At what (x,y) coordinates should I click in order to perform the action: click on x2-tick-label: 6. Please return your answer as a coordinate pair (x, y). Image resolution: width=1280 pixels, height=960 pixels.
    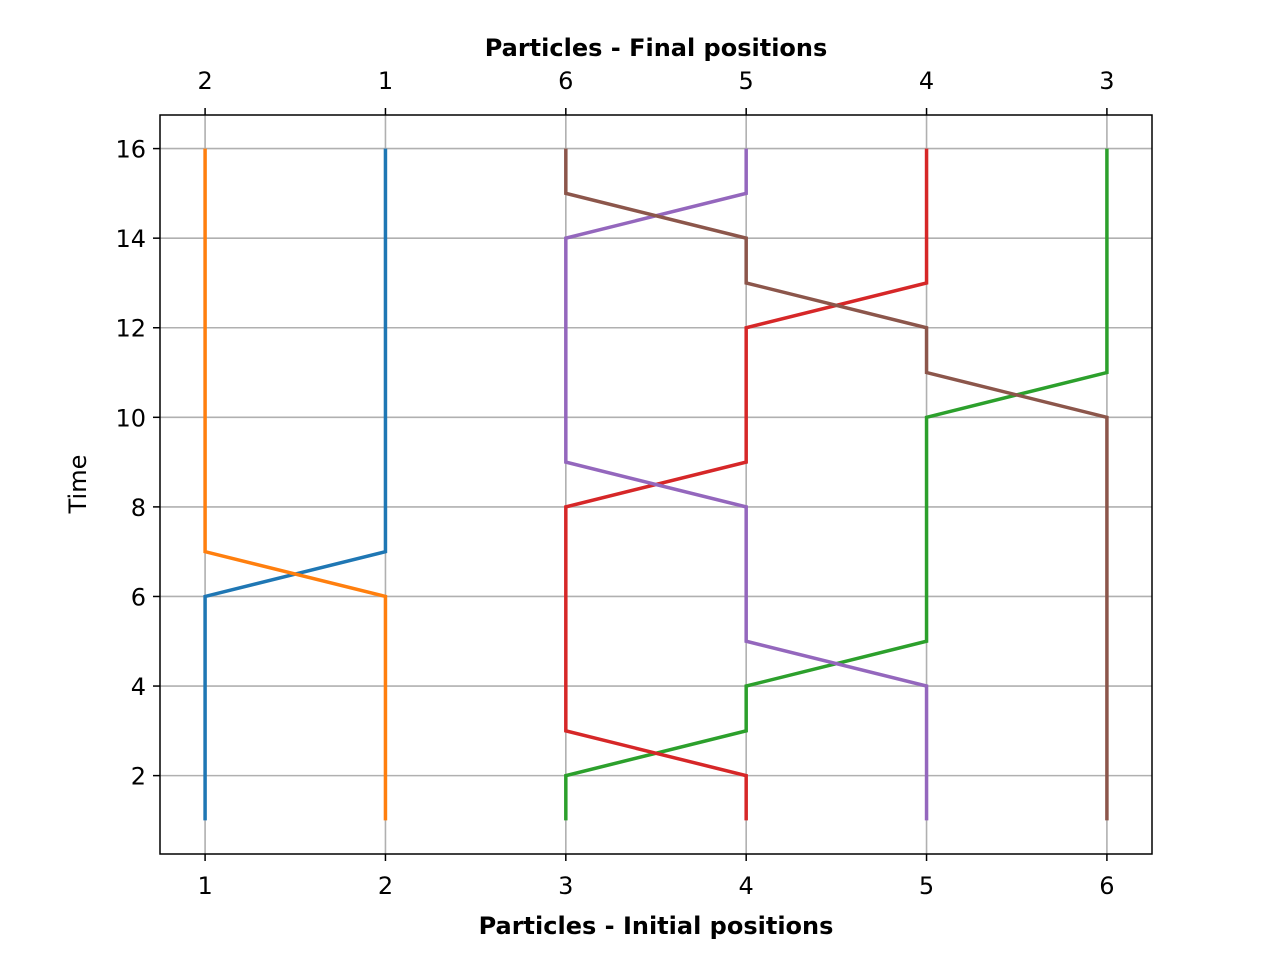
    Looking at the image, I should click on (565, 81).